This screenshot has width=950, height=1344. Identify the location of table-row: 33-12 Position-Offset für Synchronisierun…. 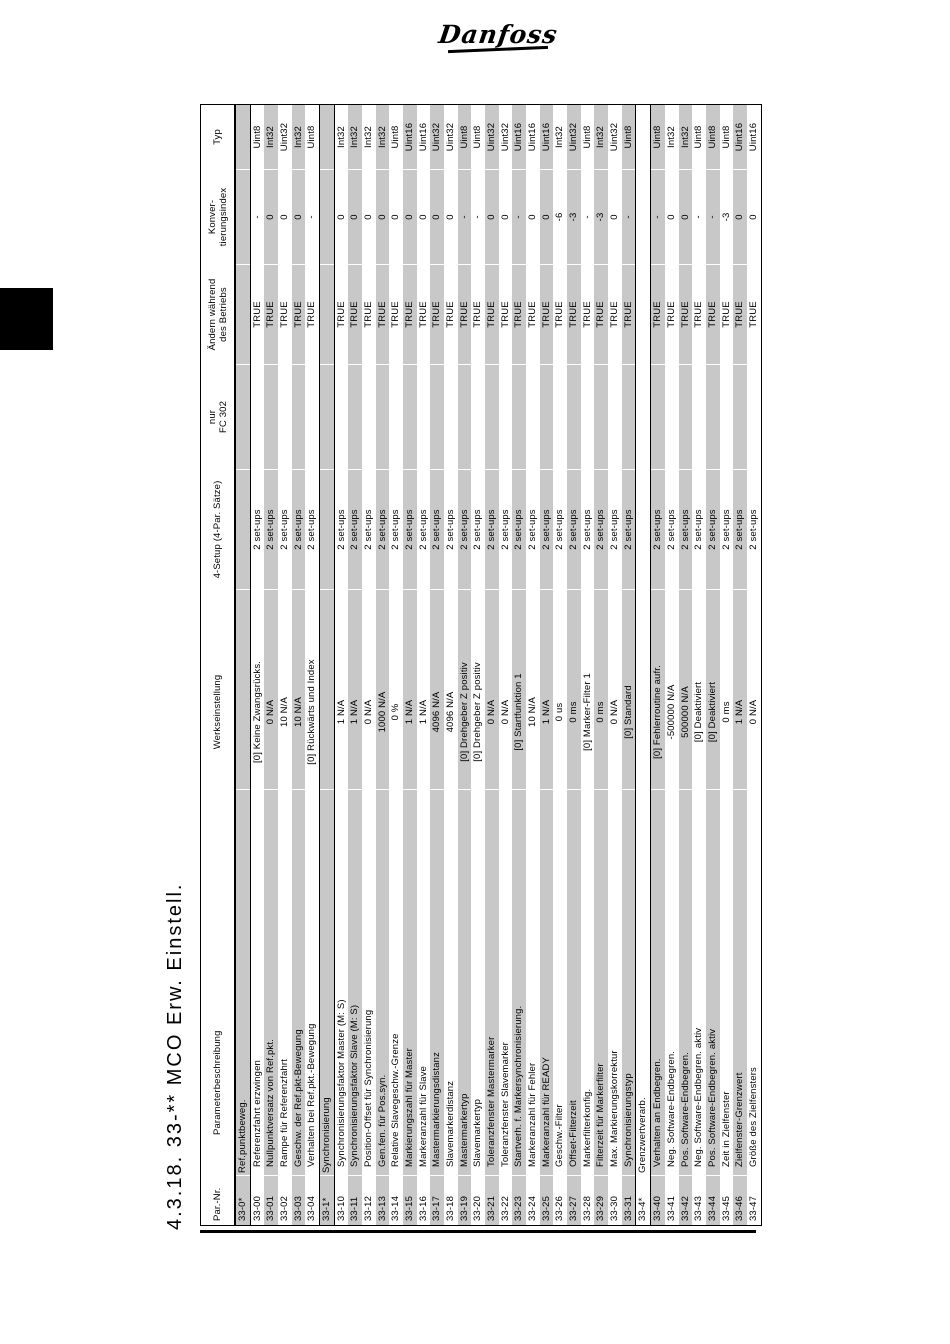
(369, 665).